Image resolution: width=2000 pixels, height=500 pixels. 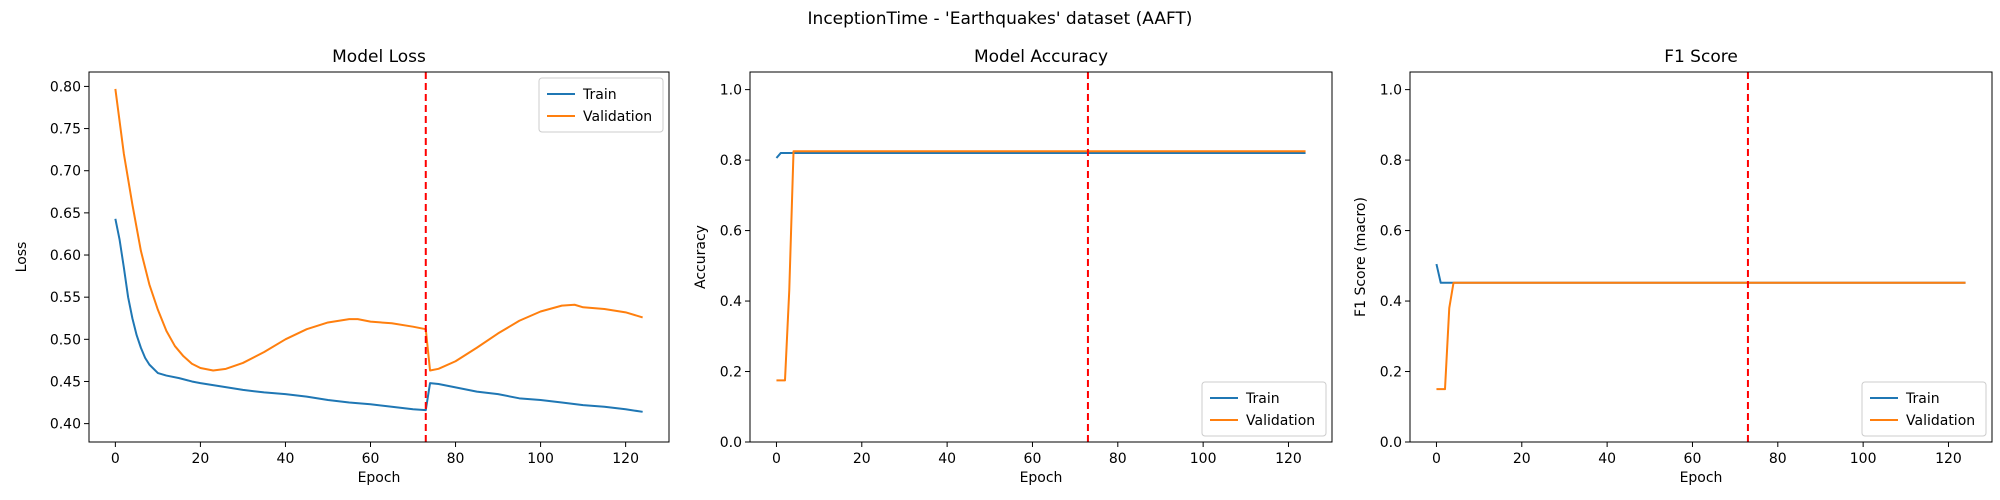 I want to click on subplot-title: F1 Score, so click(x=1701, y=57).